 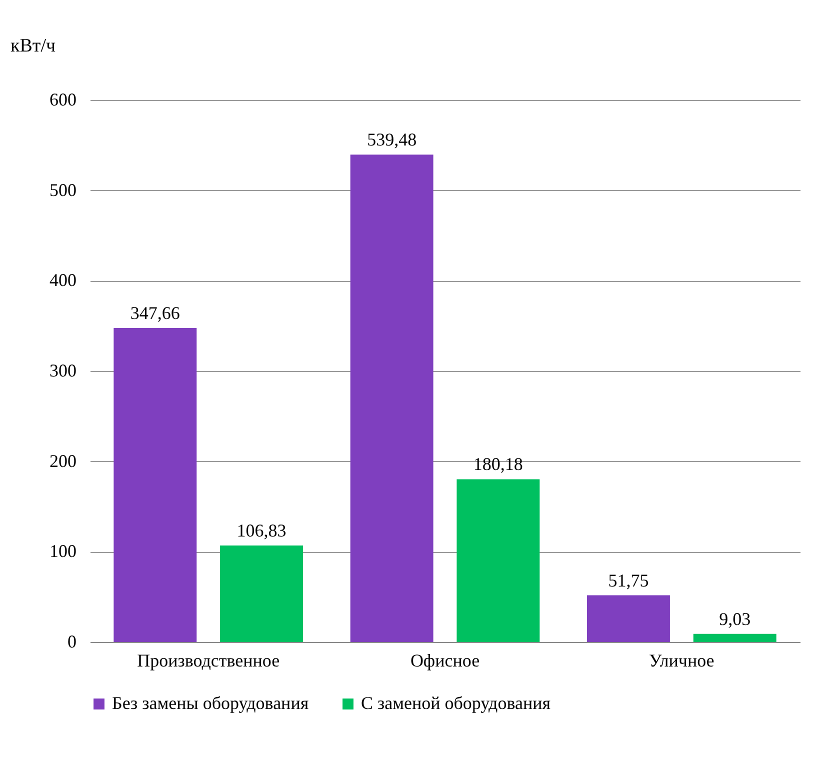 What do you see at coordinates (261, 530) in the screenshot?
I see `data-label: 106,83` at bounding box center [261, 530].